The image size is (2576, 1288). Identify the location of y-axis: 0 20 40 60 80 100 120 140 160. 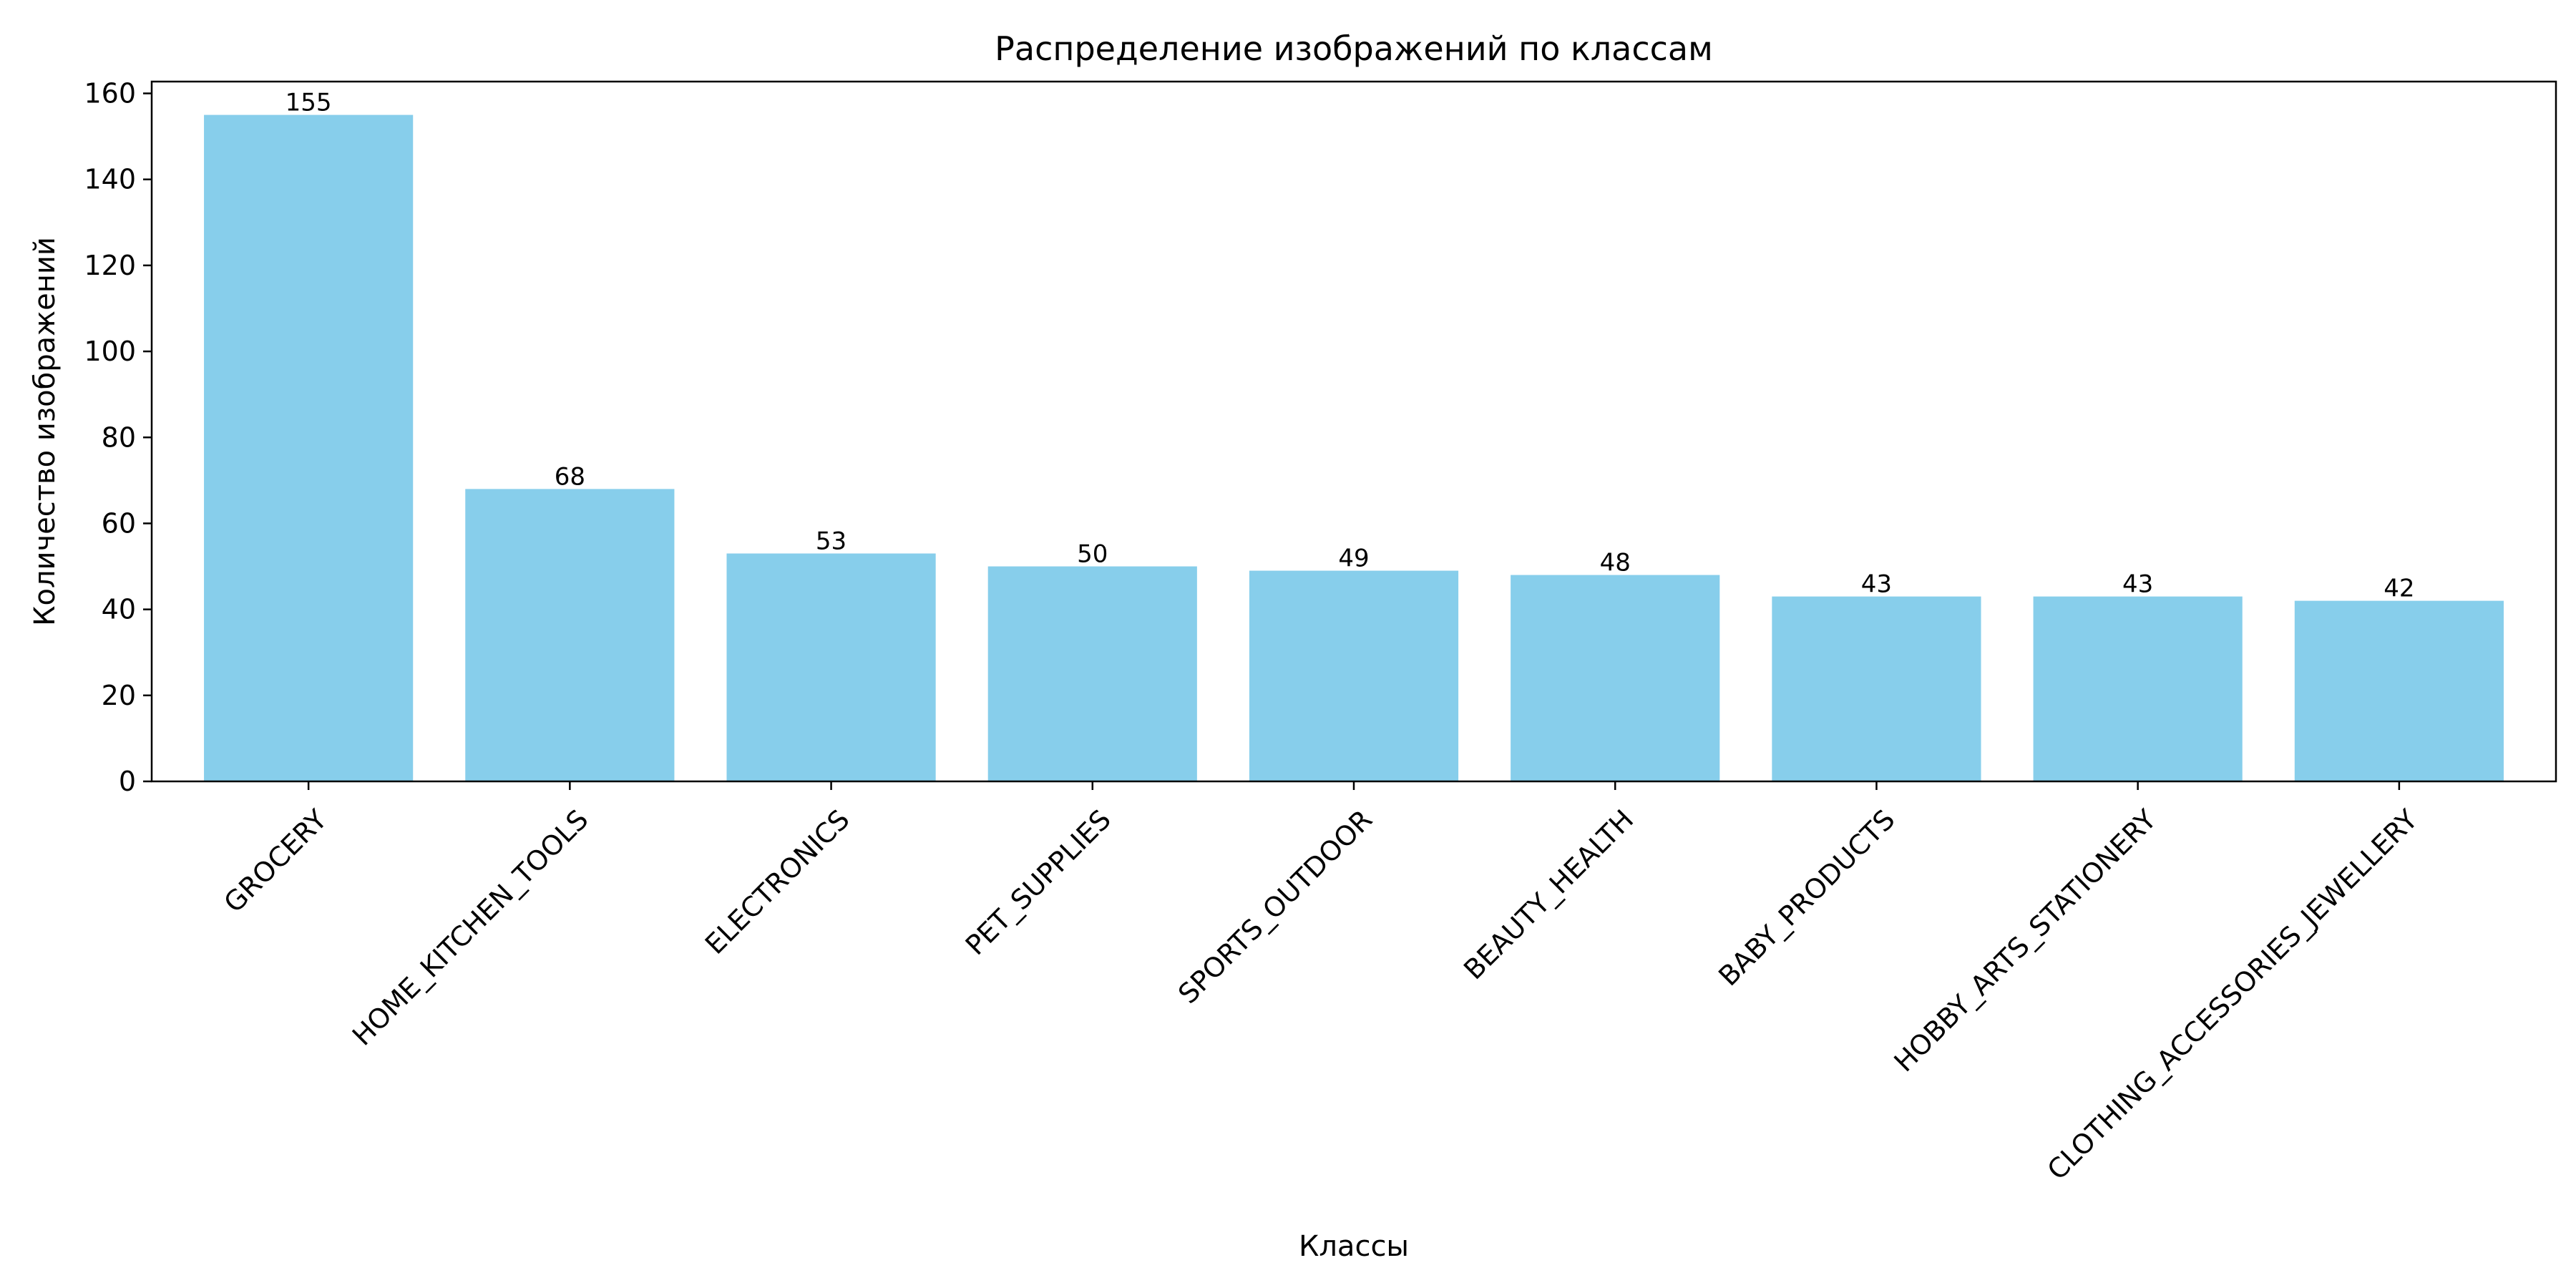
(118, 437).